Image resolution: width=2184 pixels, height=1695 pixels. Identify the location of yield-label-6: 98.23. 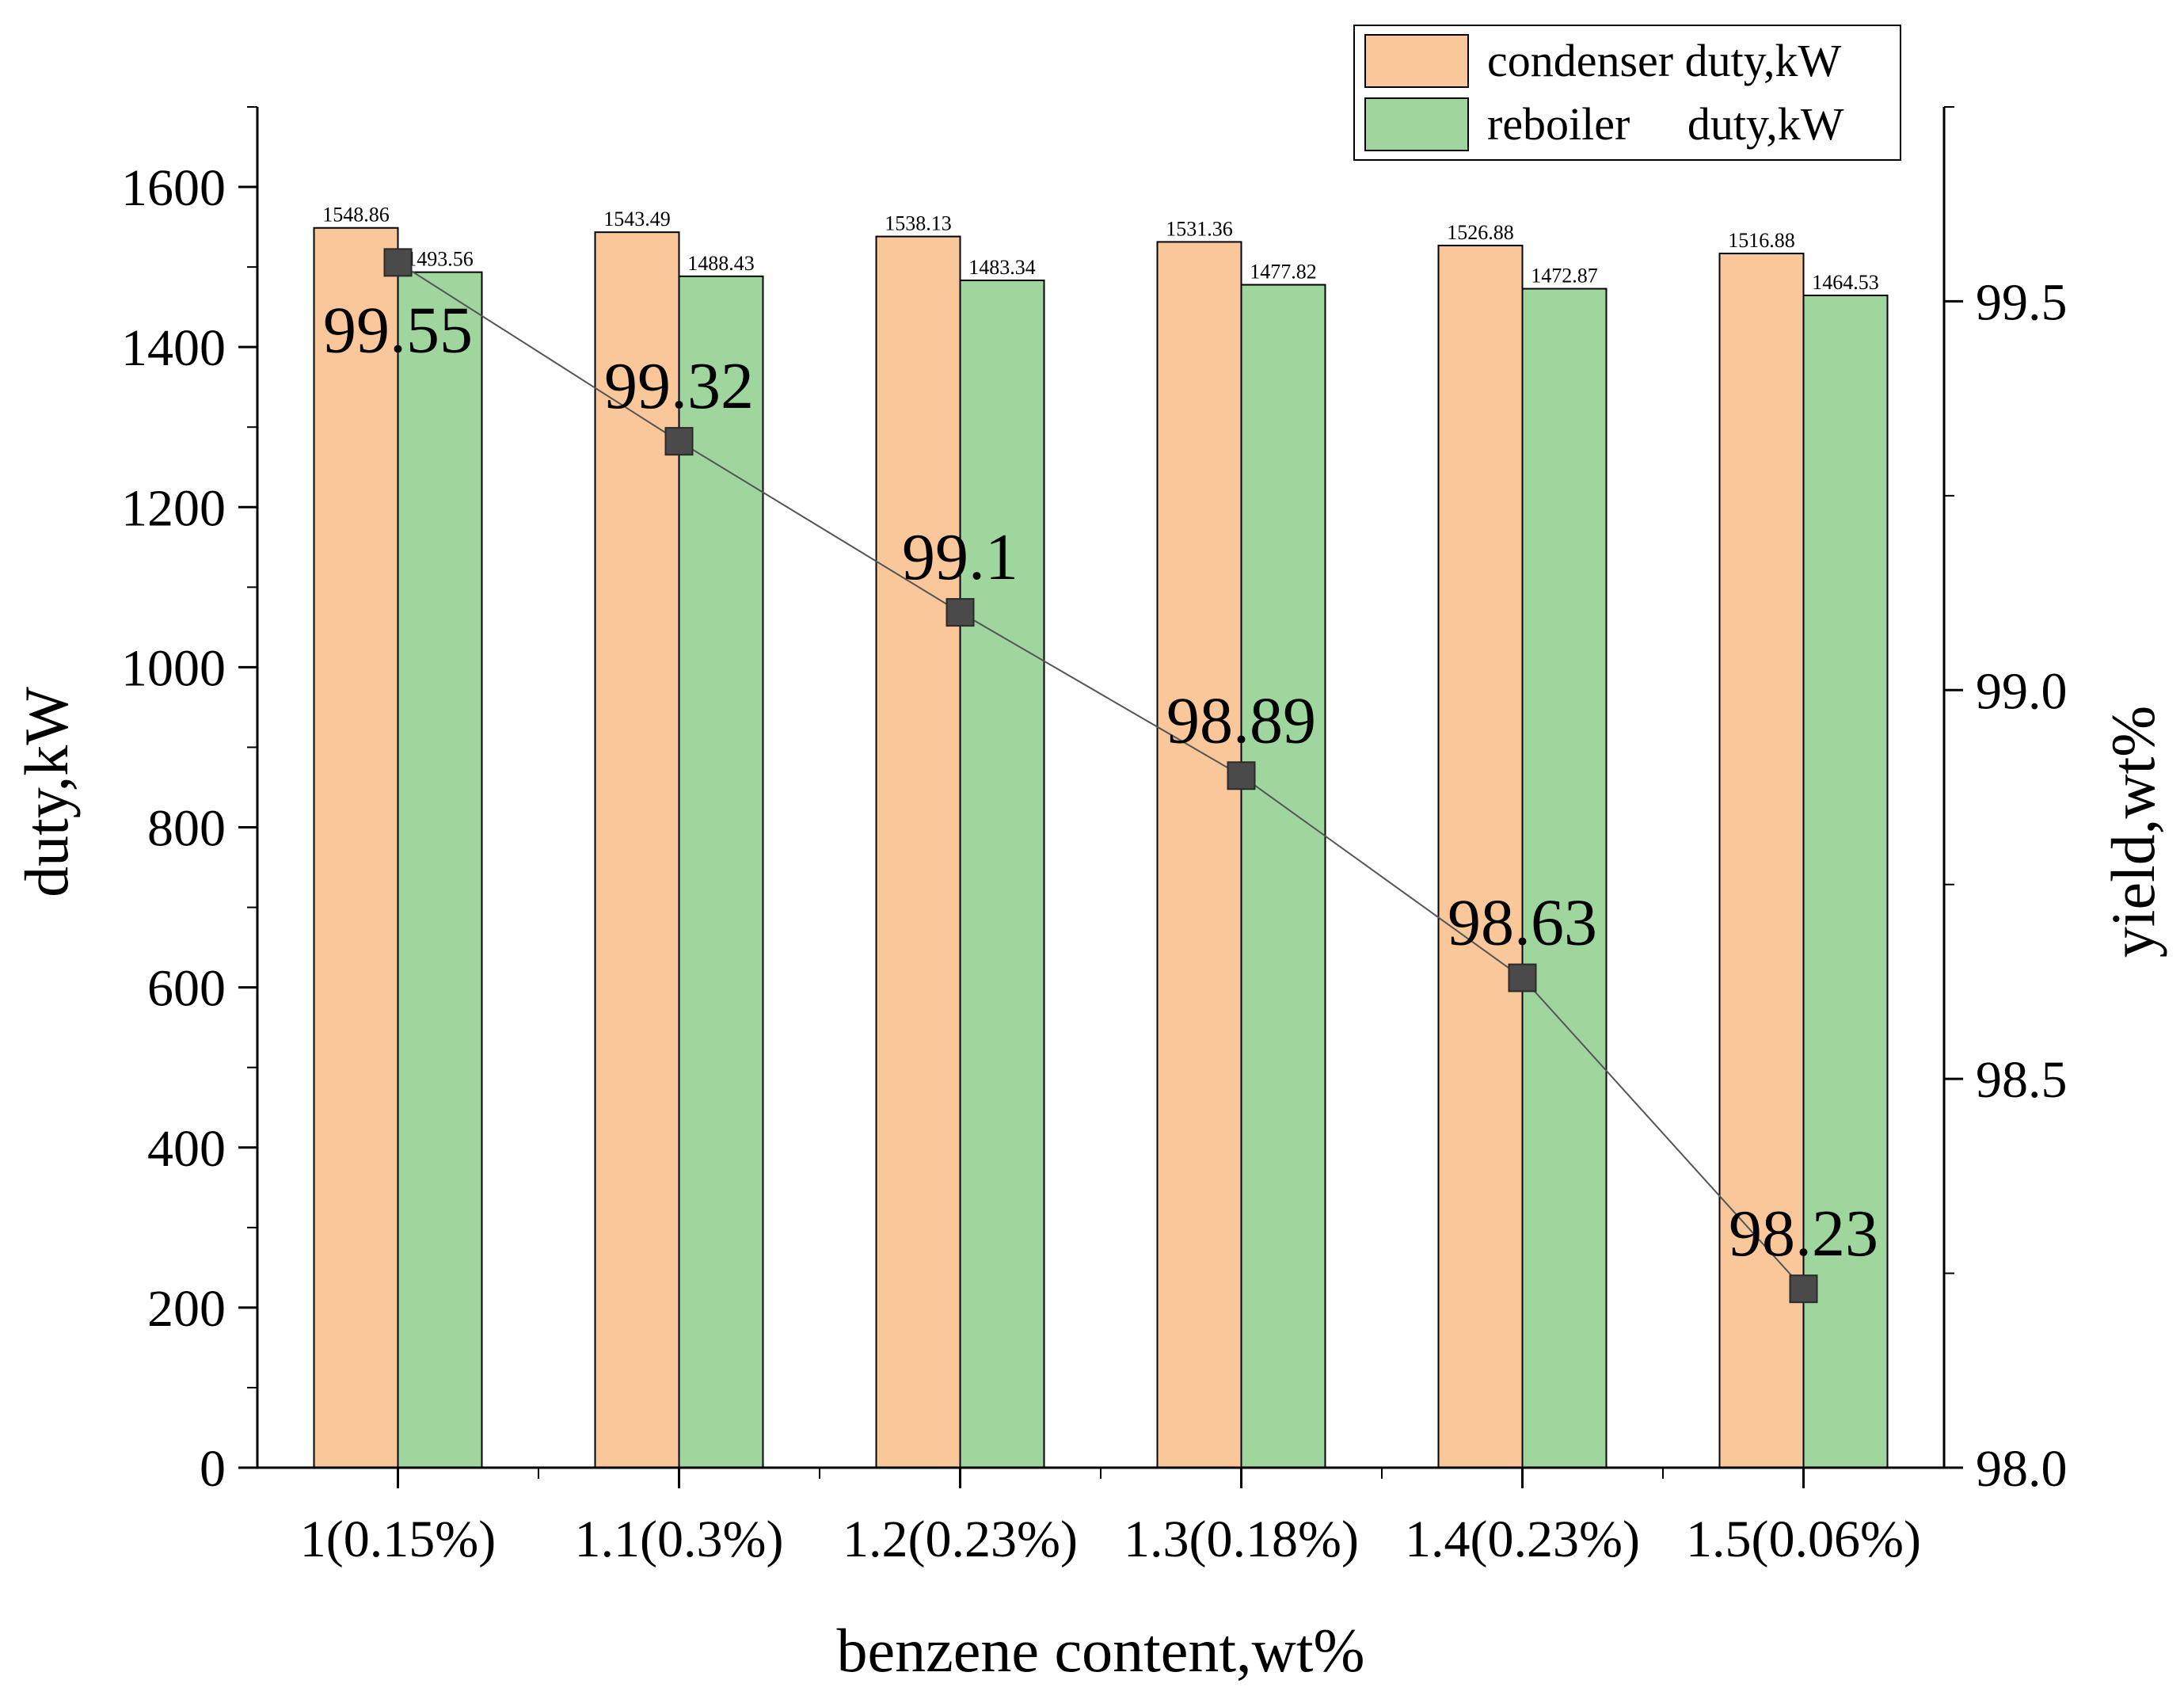
(1804, 1233).